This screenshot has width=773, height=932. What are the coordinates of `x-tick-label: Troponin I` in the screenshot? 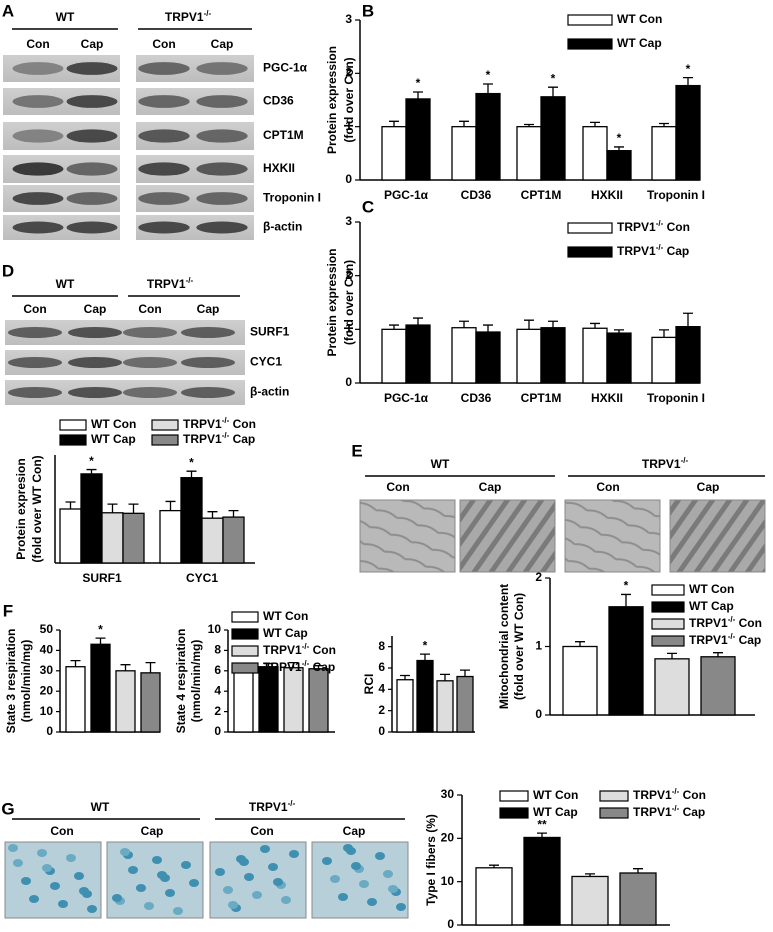 It's located at (676, 195).